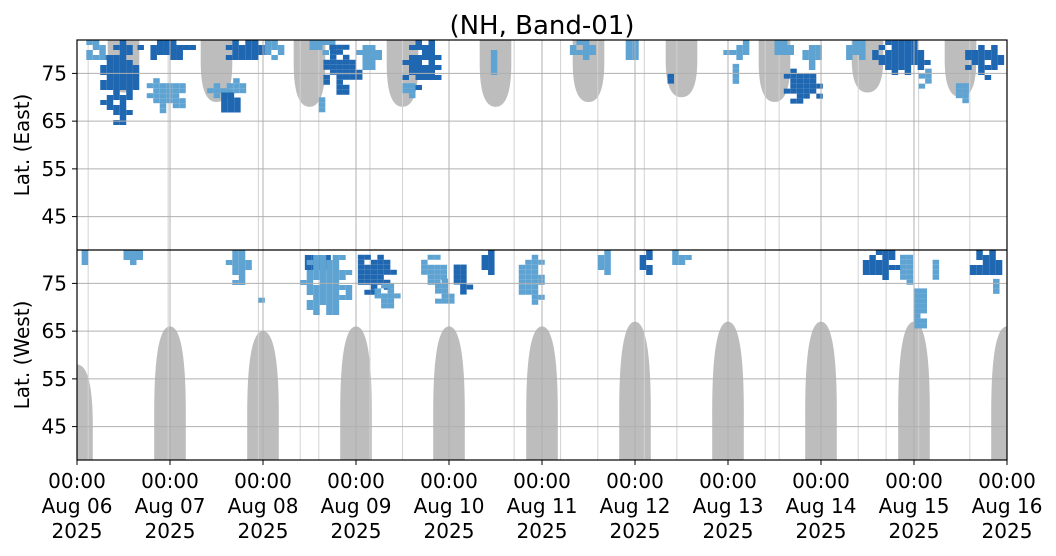 The width and height of the screenshot is (1056, 556). I want to click on x-tick-label: Aug 09, so click(356, 506).